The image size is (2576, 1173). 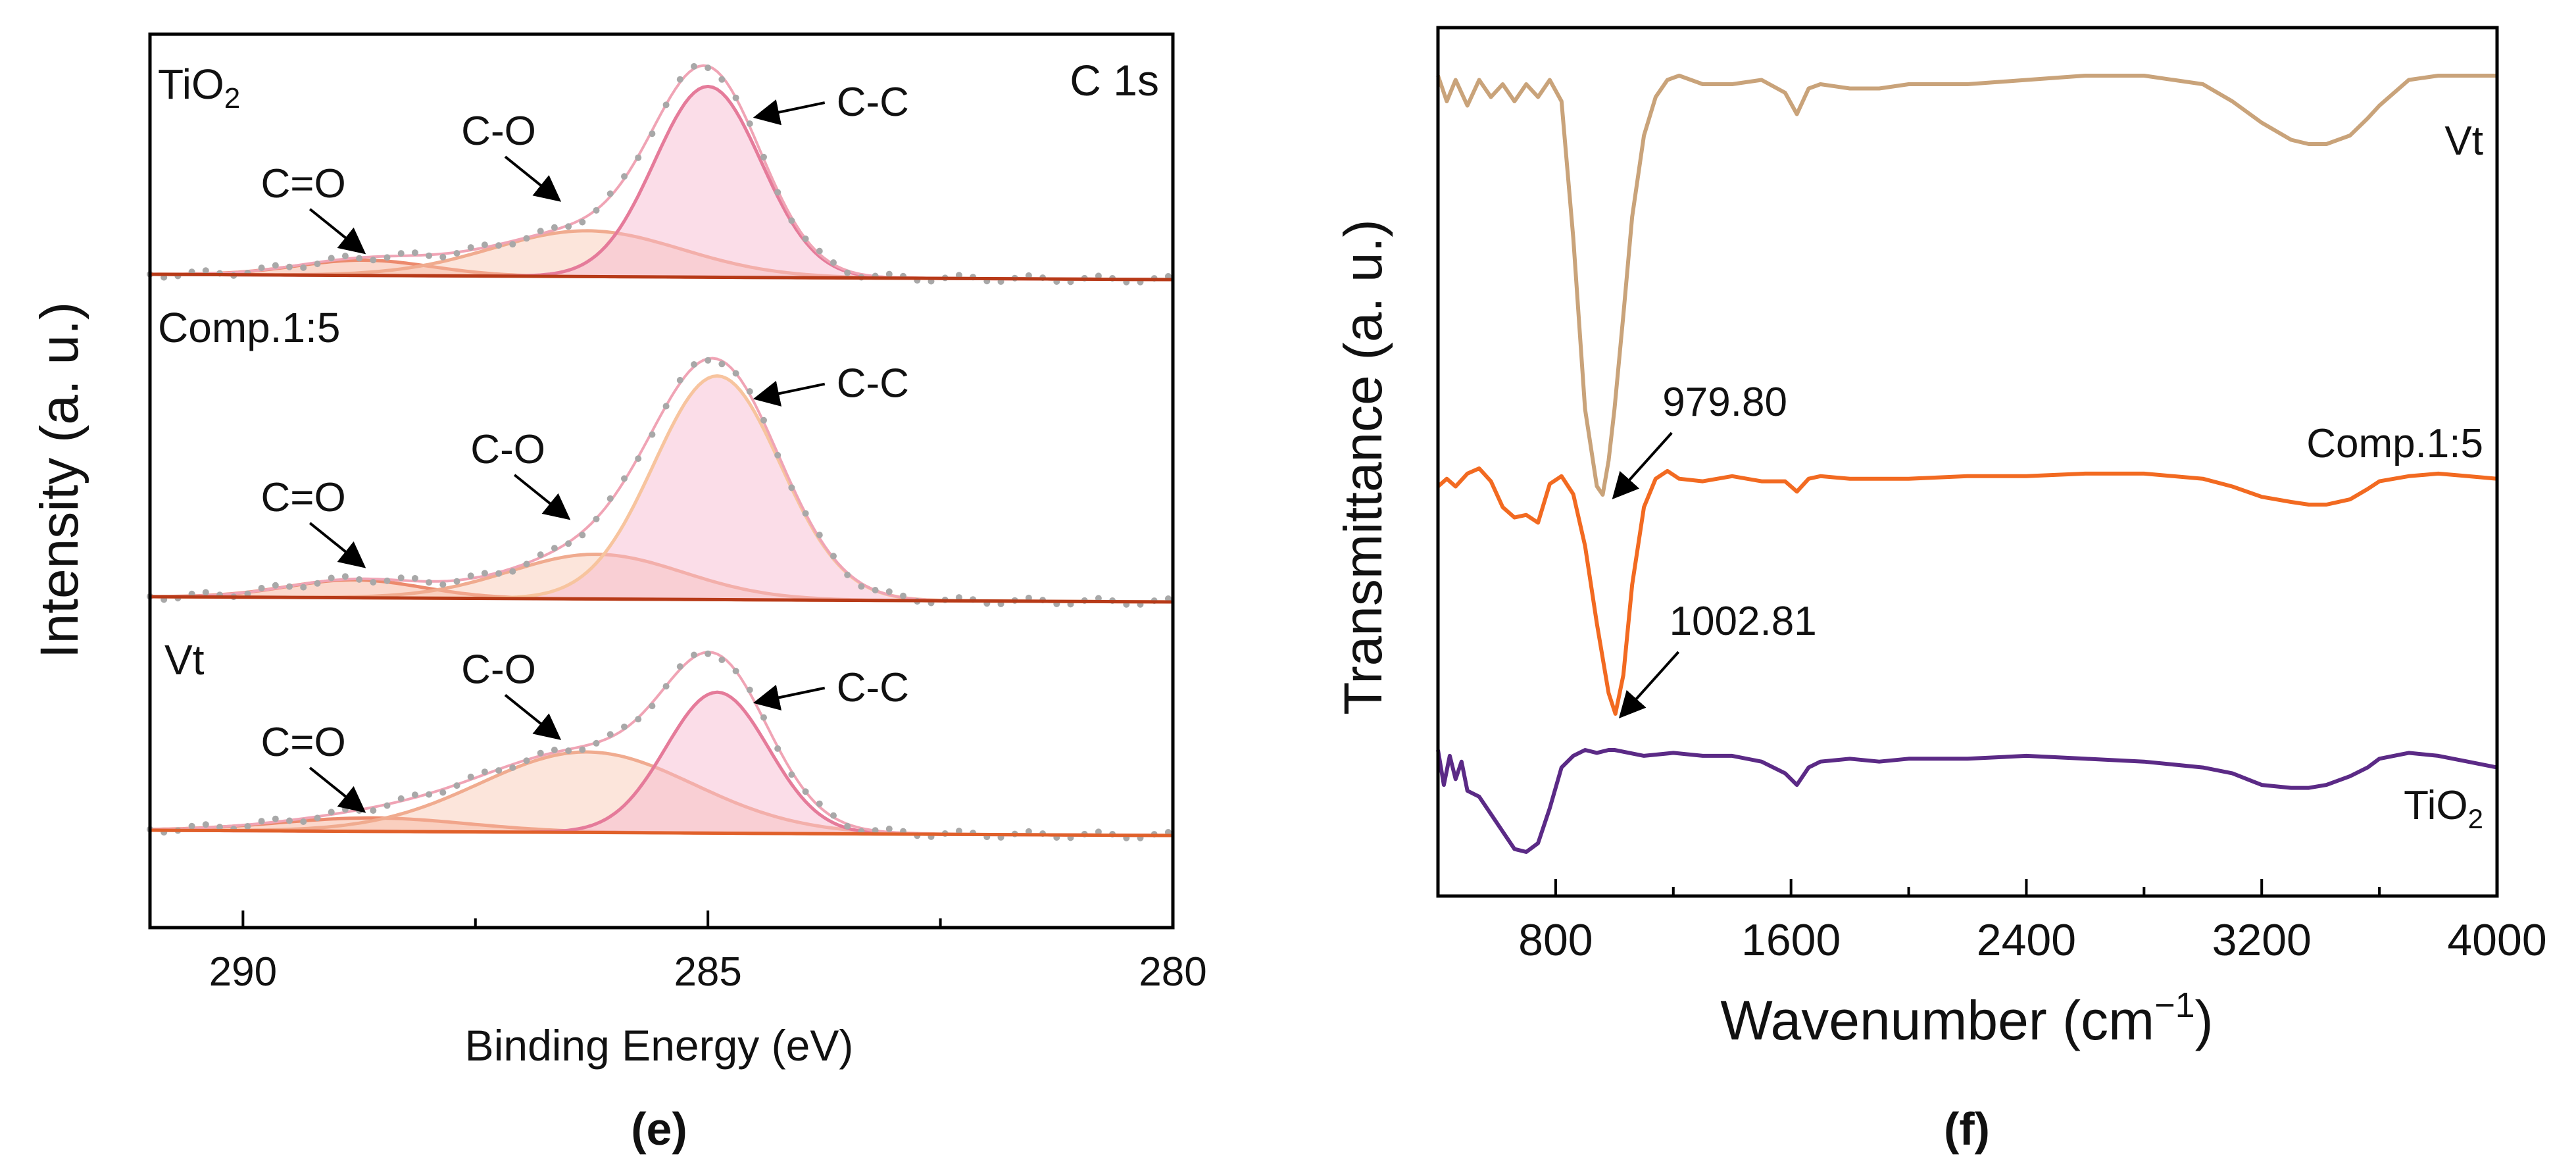 I want to click on xps-baseline, so click(x=661, y=599).